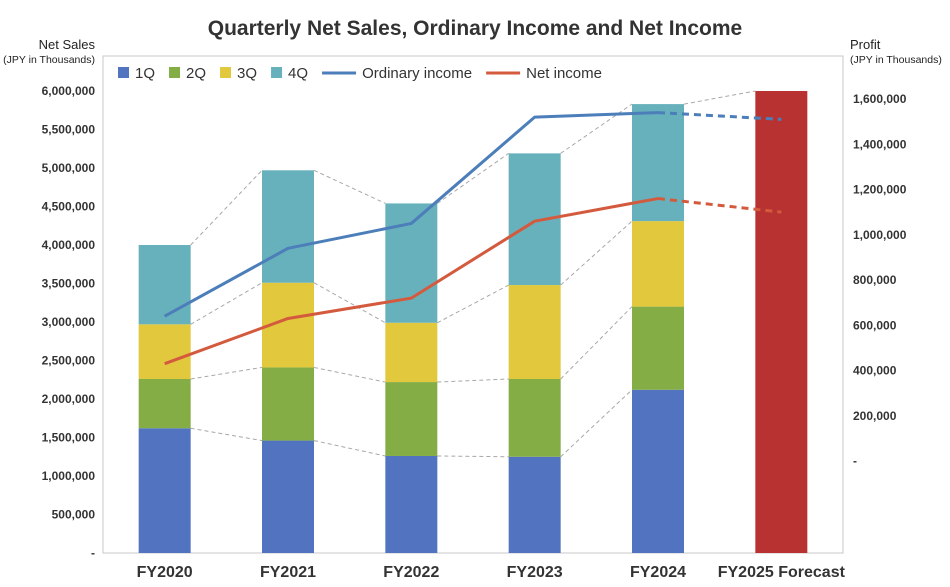  Describe the element at coordinates (164, 285) in the screenshot. I see `bar-4q-fy2020` at that location.